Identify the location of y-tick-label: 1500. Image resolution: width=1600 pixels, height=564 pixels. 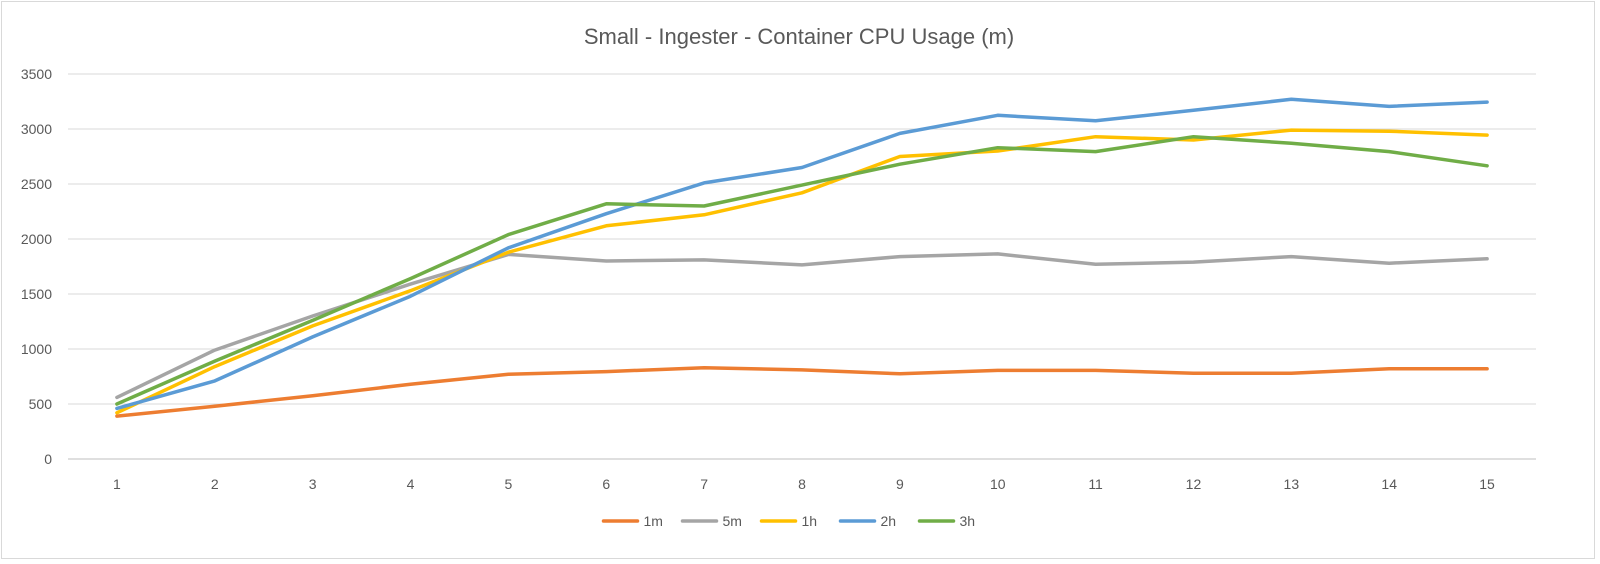
(36, 294).